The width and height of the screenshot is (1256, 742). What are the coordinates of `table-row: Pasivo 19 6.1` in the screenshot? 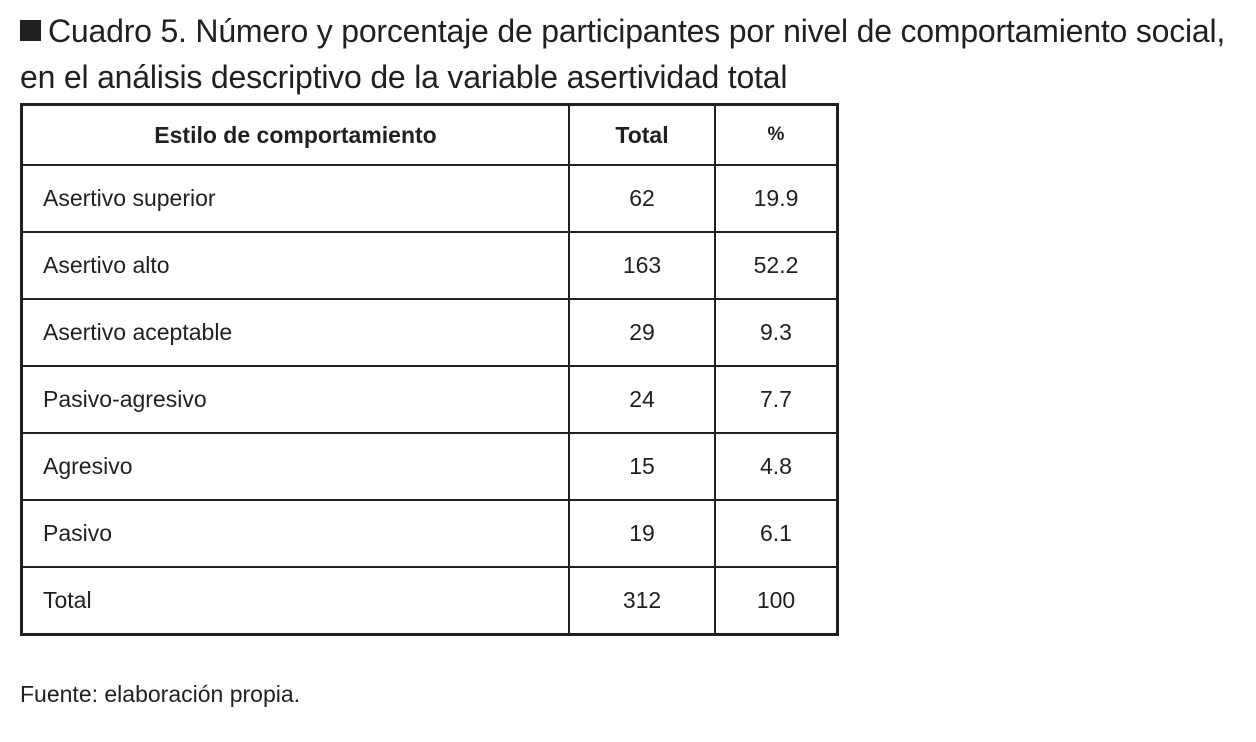 It's located at (429, 533).